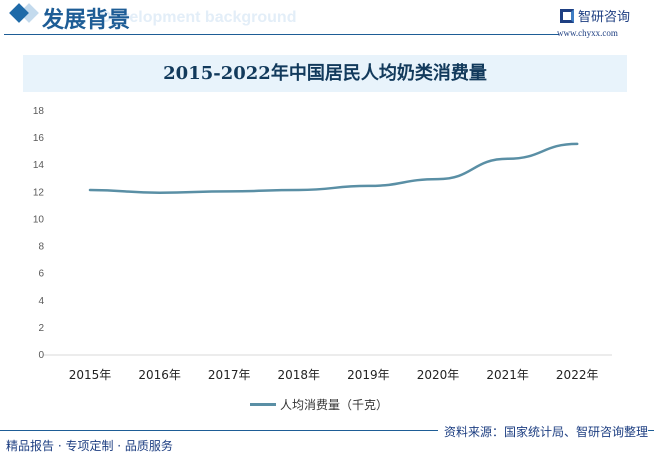 Image resolution: width=654 pixels, height=456 pixels. What do you see at coordinates (333, 168) in the screenshot?
I see `series-line` at bounding box center [333, 168].